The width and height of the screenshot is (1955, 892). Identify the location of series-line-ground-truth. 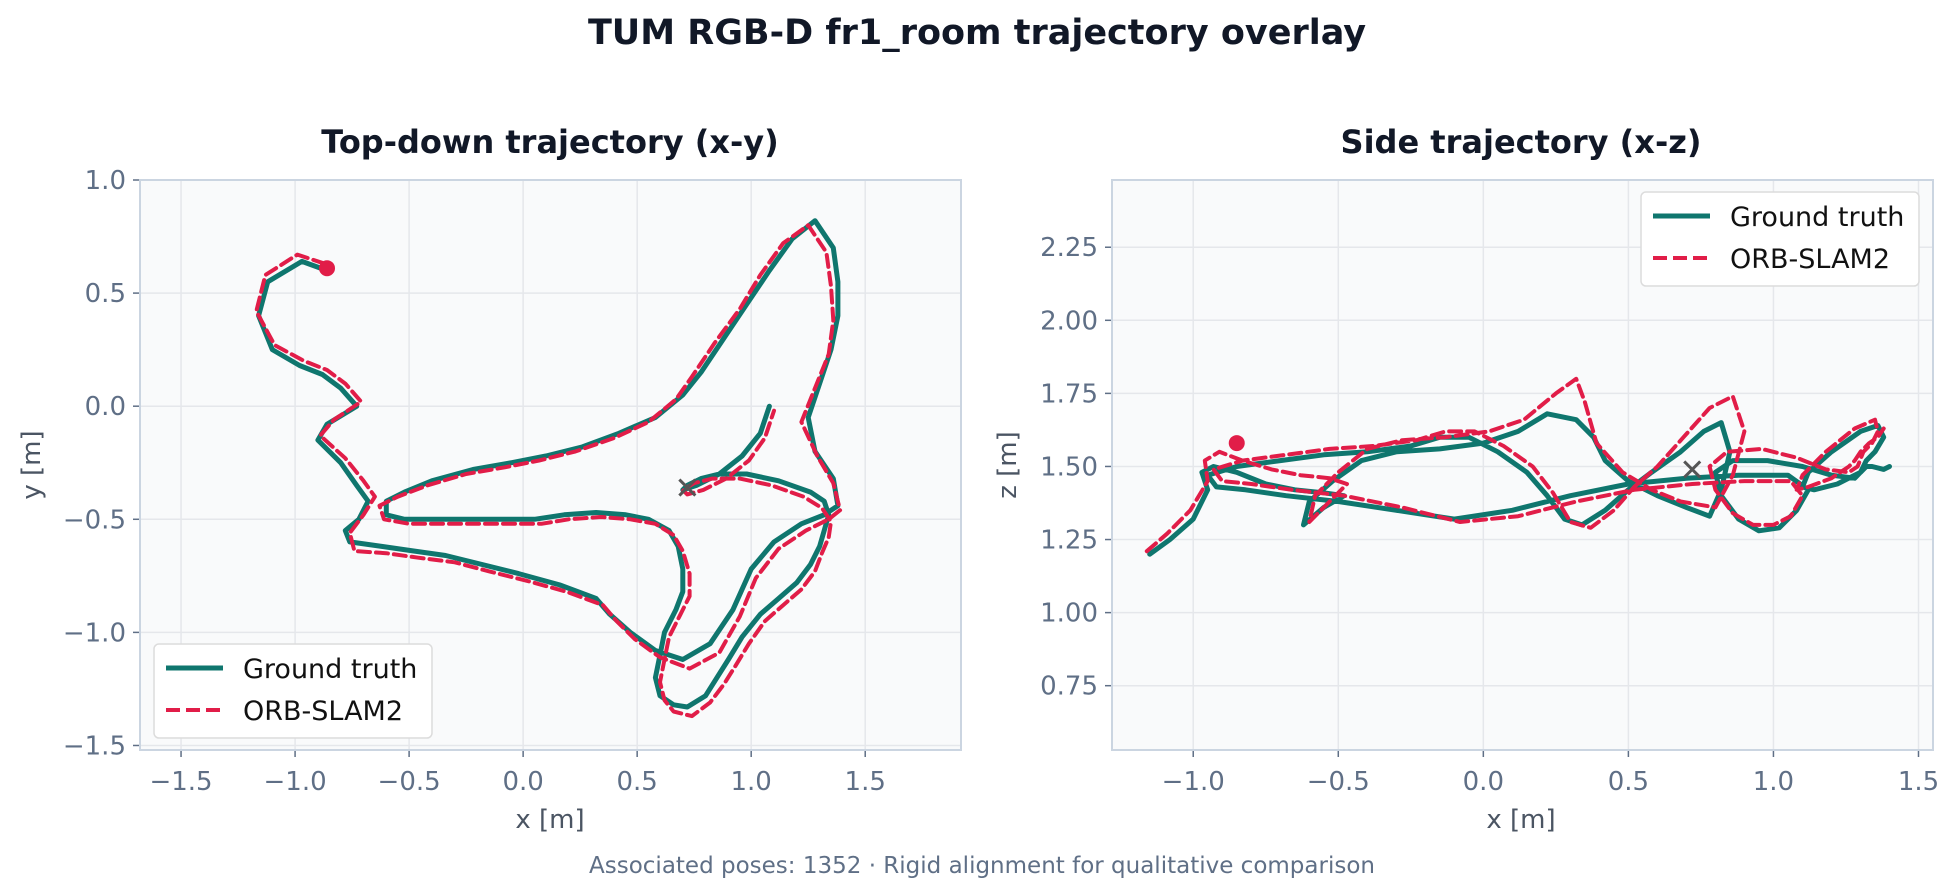
(1519, 484).